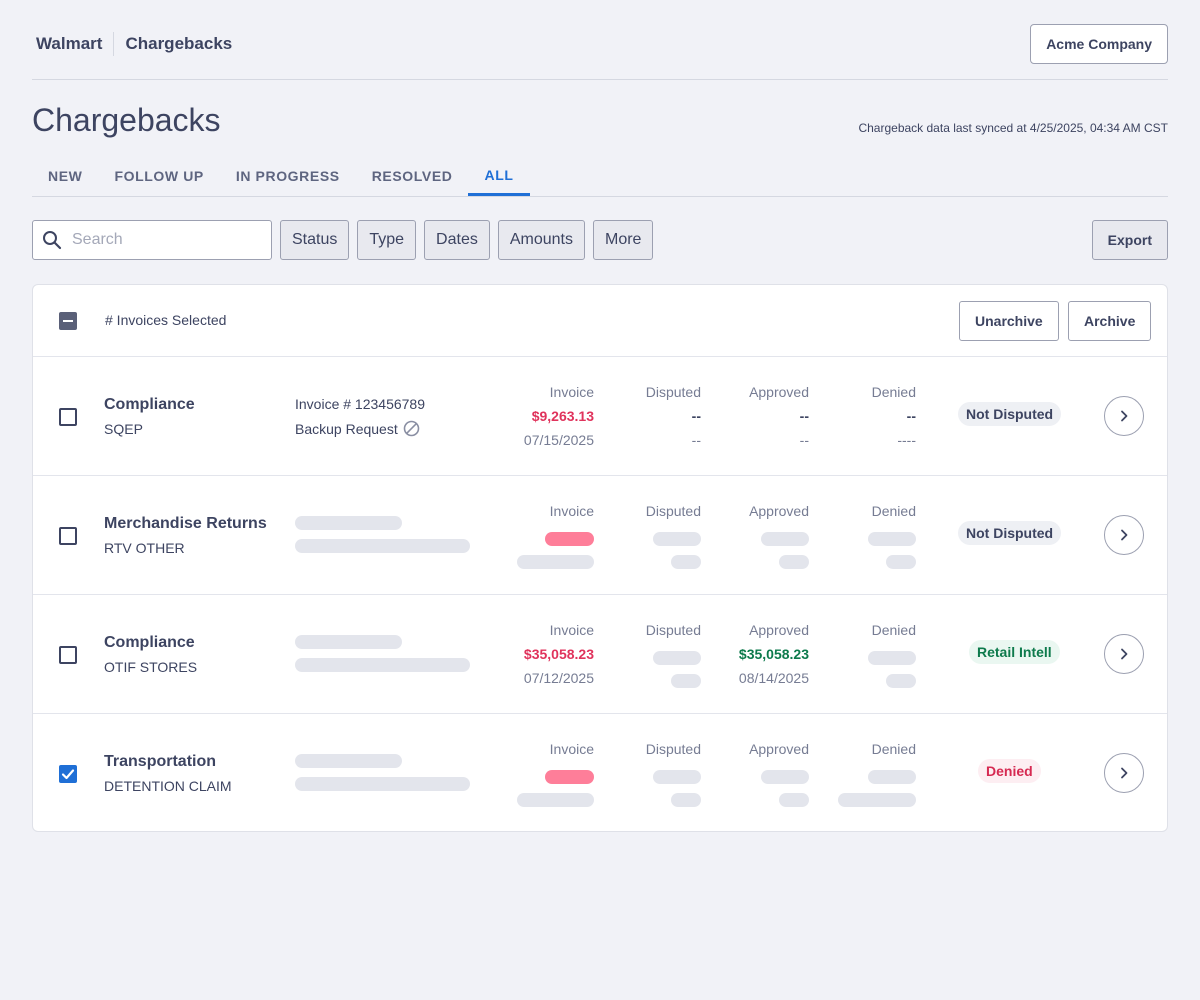 Image resolution: width=1200 pixels, height=1000 pixels. What do you see at coordinates (906, 440) in the screenshot?
I see `denied-date: ----` at bounding box center [906, 440].